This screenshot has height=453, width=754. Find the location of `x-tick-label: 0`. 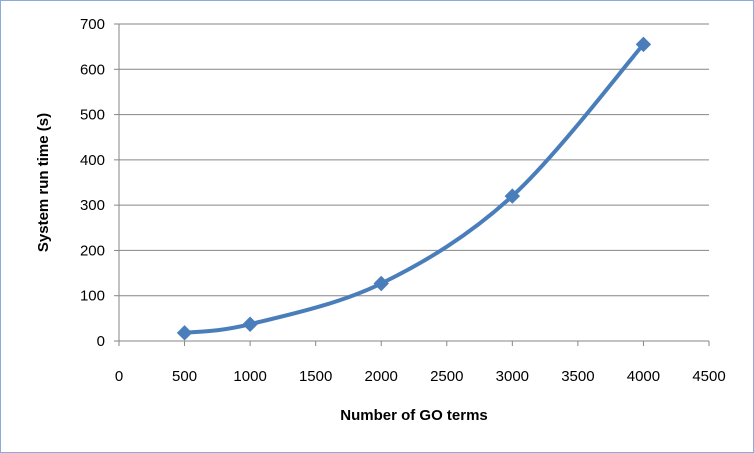

x-tick-label: 0 is located at coordinates (119, 376).